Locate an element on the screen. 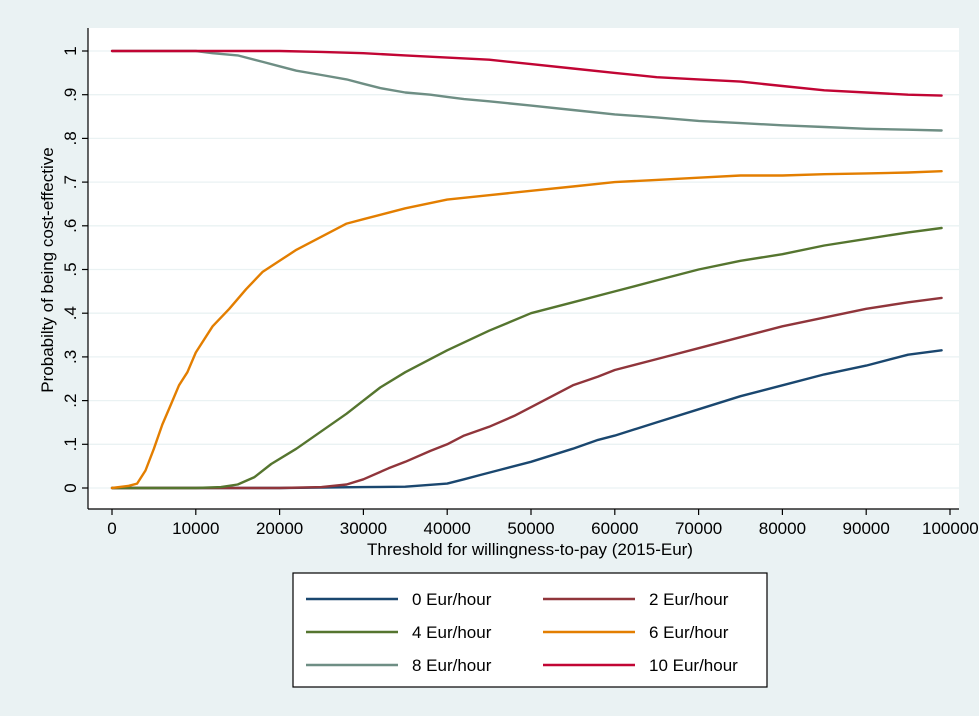 The height and width of the screenshot is (716, 979). y-tick-label: .5 is located at coordinates (70, 269).